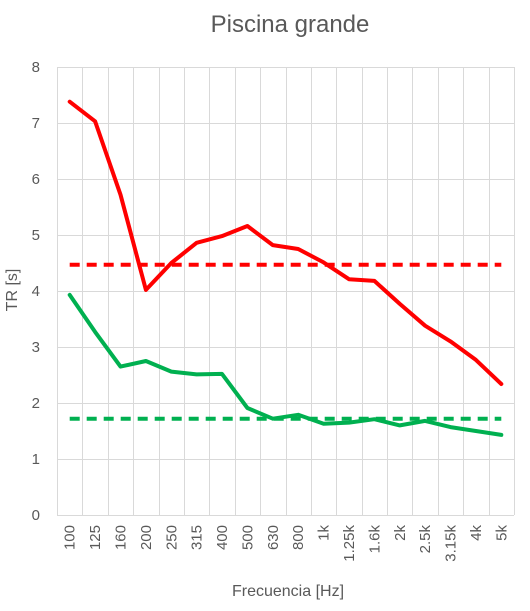  I want to click on x-tick-label: 160, so click(120, 537).